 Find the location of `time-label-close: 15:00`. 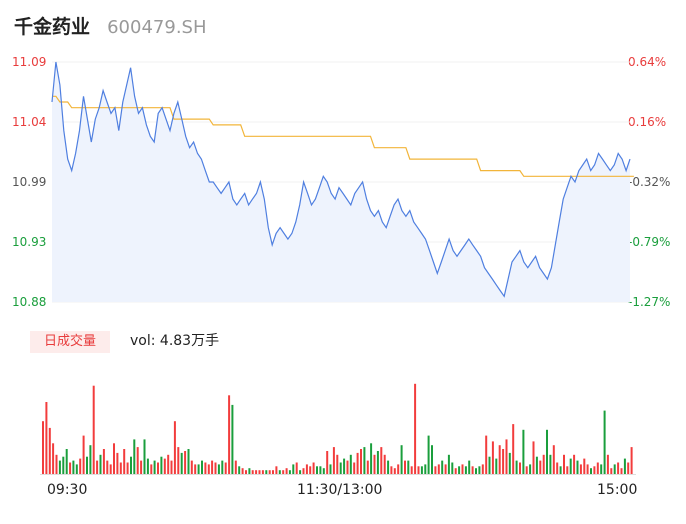

time-label-close: 15:00 is located at coordinates (617, 490).